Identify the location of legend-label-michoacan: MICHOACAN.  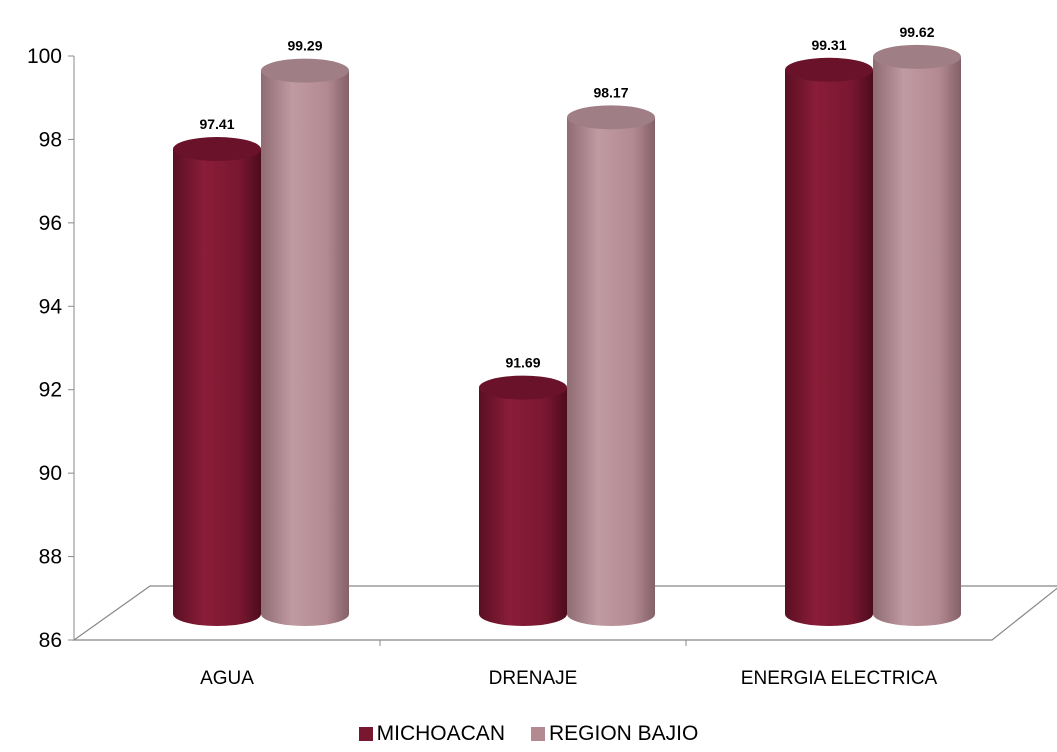
(440, 733).